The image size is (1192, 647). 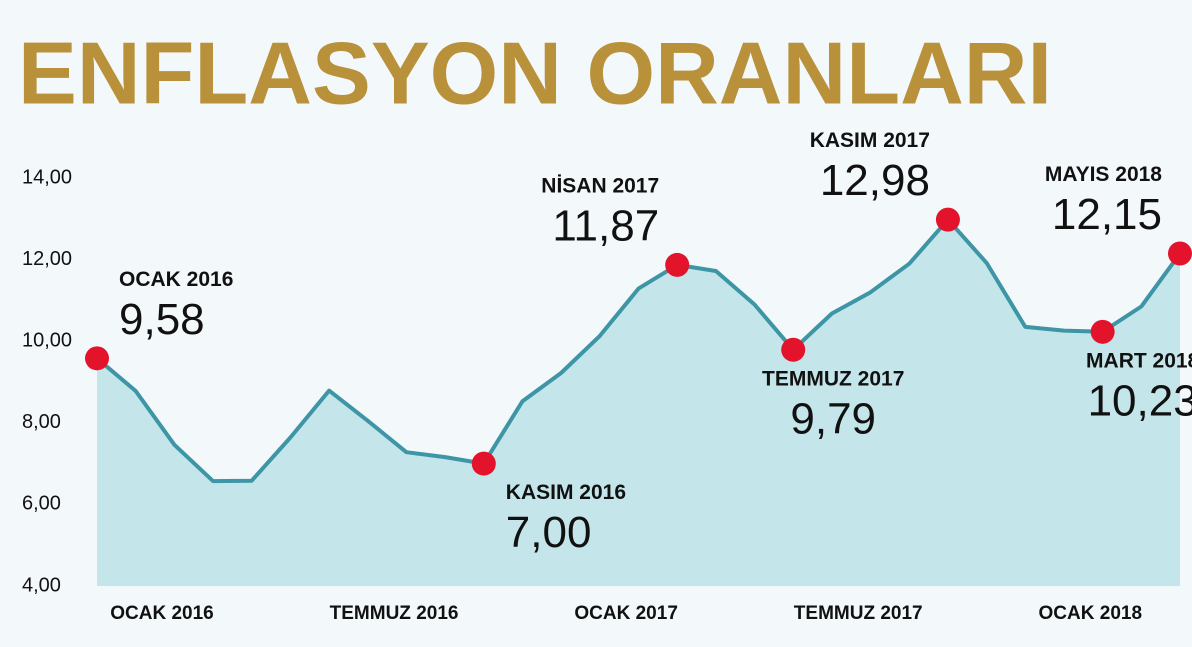 I want to click on point-label: OCAK 2016, so click(x=176, y=279).